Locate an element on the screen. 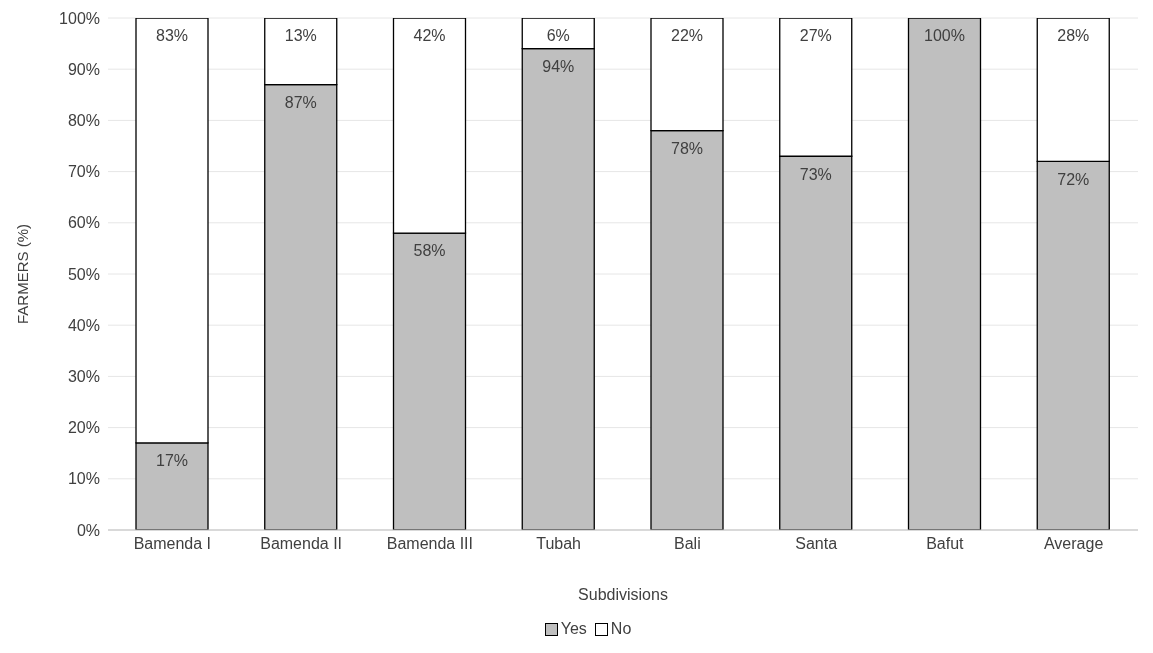 Image resolution: width=1153 pixels, height=653 pixels. data-label: 73% is located at coordinates (815, 174).